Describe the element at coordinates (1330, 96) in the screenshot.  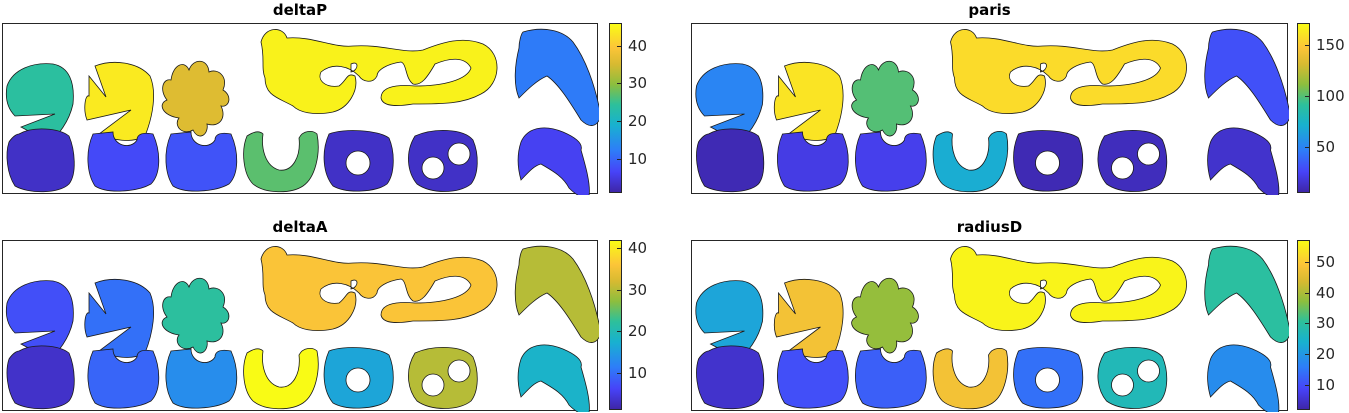
I see `colorbar-tick-label: 100` at that location.